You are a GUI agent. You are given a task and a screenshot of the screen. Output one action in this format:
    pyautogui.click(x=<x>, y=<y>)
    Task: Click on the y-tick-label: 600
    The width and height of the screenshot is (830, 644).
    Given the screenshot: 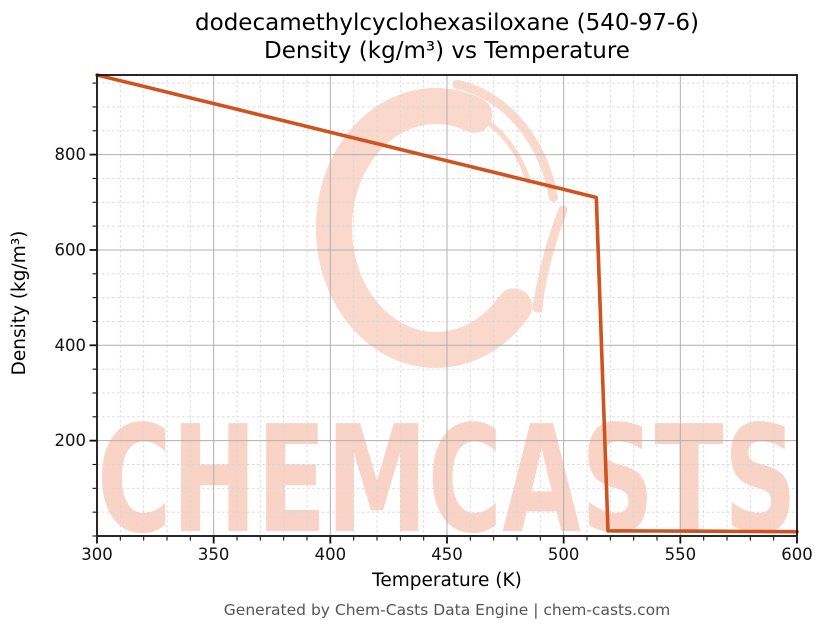 What is the action you would take?
    pyautogui.click(x=71, y=249)
    